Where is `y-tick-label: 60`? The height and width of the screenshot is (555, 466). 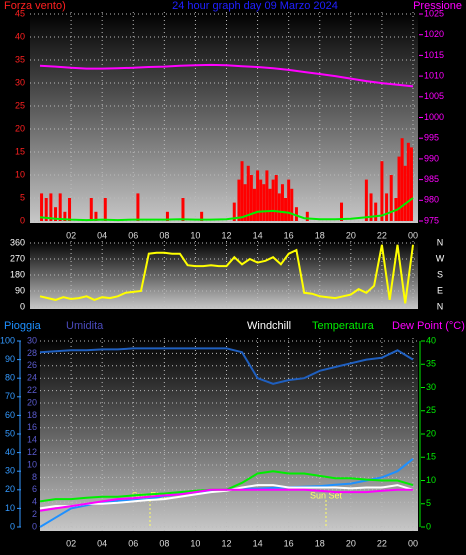 y-tick-label: 60 is located at coordinates (10, 415).